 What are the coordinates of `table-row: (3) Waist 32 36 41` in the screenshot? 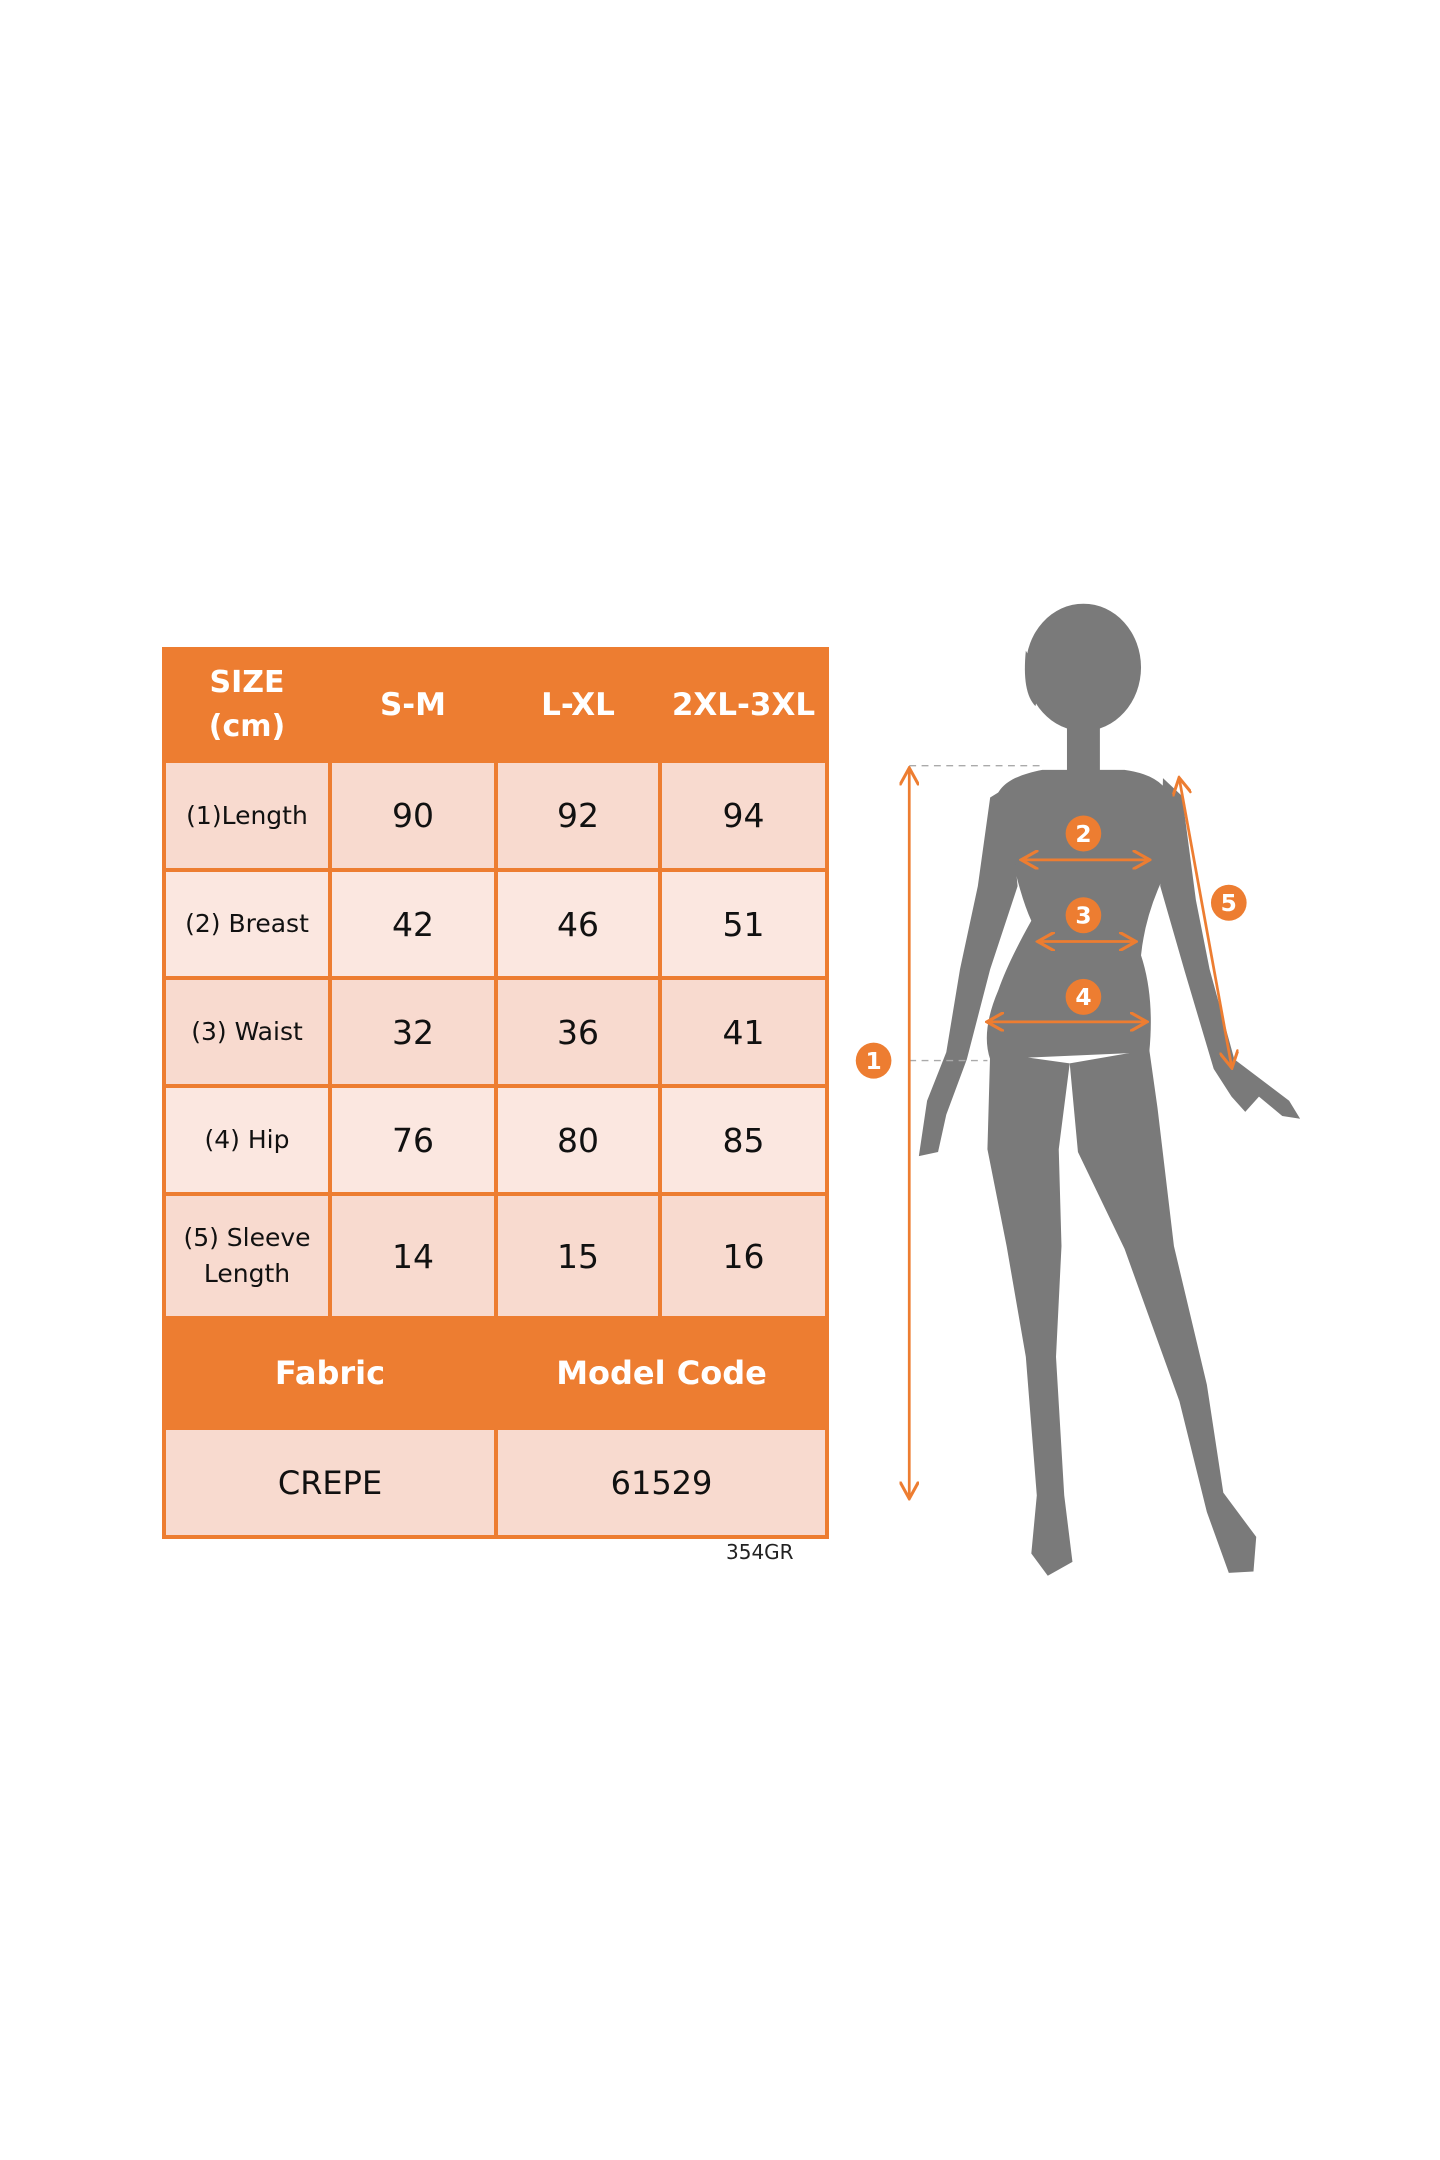 It's located at (495, 1032).